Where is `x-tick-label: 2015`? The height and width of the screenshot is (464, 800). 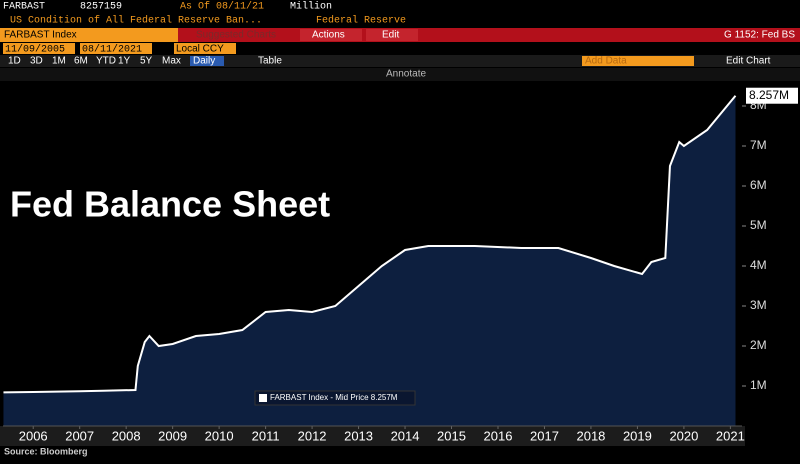 x-tick-label: 2015 is located at coordinates (451, 435).